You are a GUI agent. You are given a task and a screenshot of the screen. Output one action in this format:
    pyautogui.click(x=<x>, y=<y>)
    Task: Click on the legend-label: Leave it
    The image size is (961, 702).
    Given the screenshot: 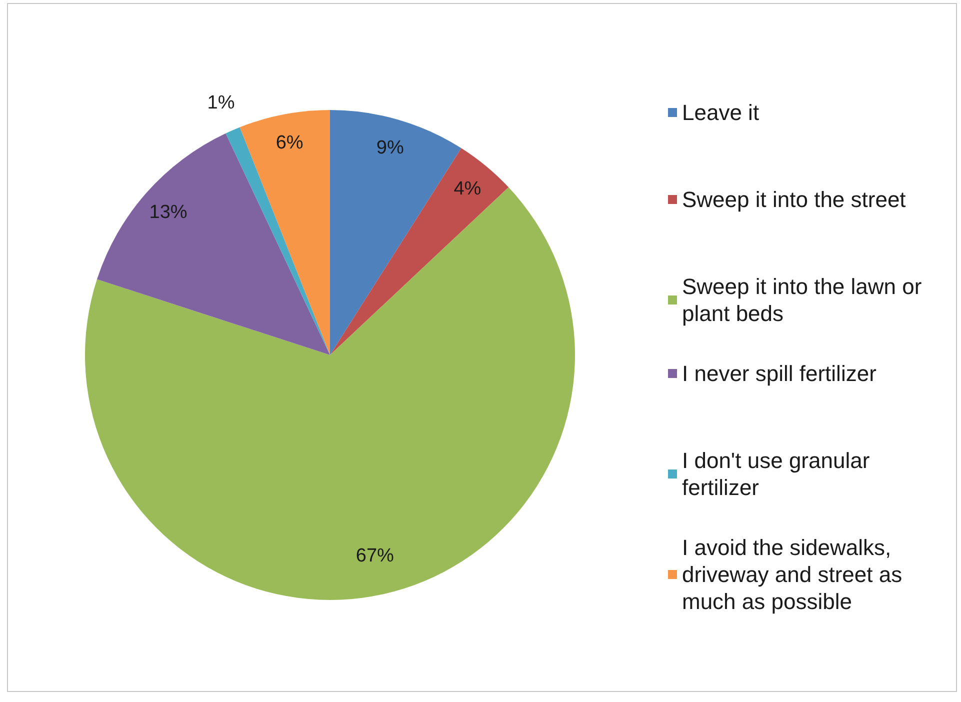 What is the action you would take?
    pyautogui.click(x=721, y=112)
    